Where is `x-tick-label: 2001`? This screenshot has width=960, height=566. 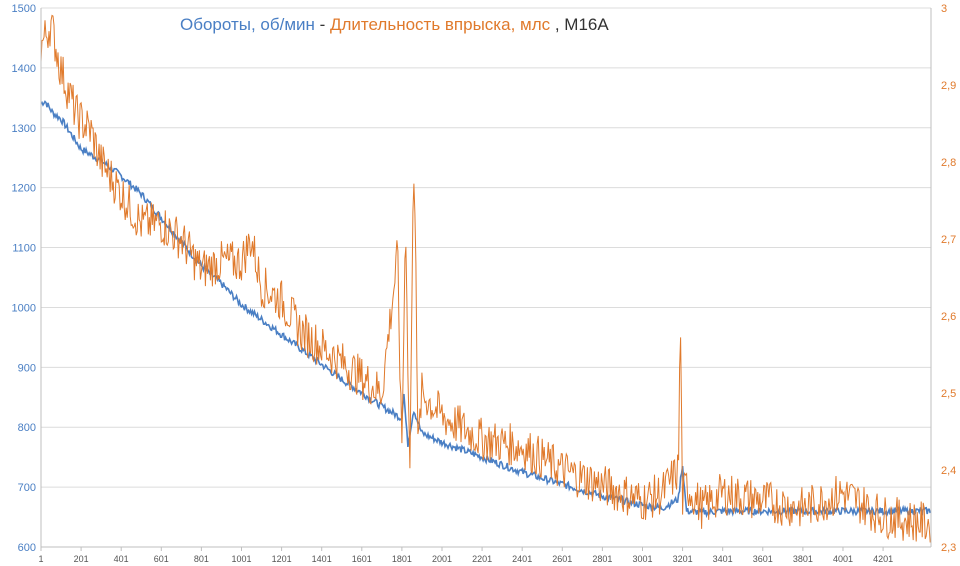
x-tick-label: 2001 is located at coordinates (442, 559).